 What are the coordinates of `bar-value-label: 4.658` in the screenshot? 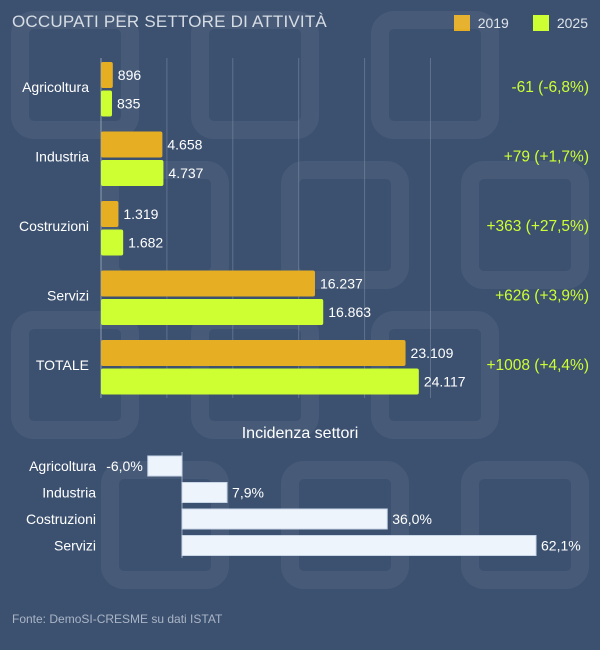 It's located at (184, 145).